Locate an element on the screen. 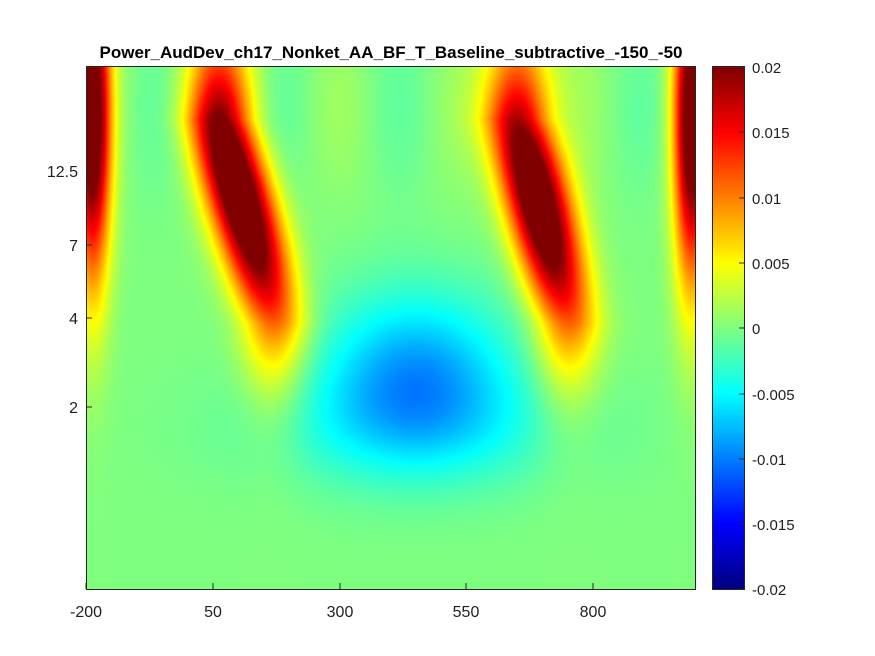 Image resolution: width=875 pixels, height=656 pixels. colorbar-tick-label: 0.02 is located at coordinates (766, 68).